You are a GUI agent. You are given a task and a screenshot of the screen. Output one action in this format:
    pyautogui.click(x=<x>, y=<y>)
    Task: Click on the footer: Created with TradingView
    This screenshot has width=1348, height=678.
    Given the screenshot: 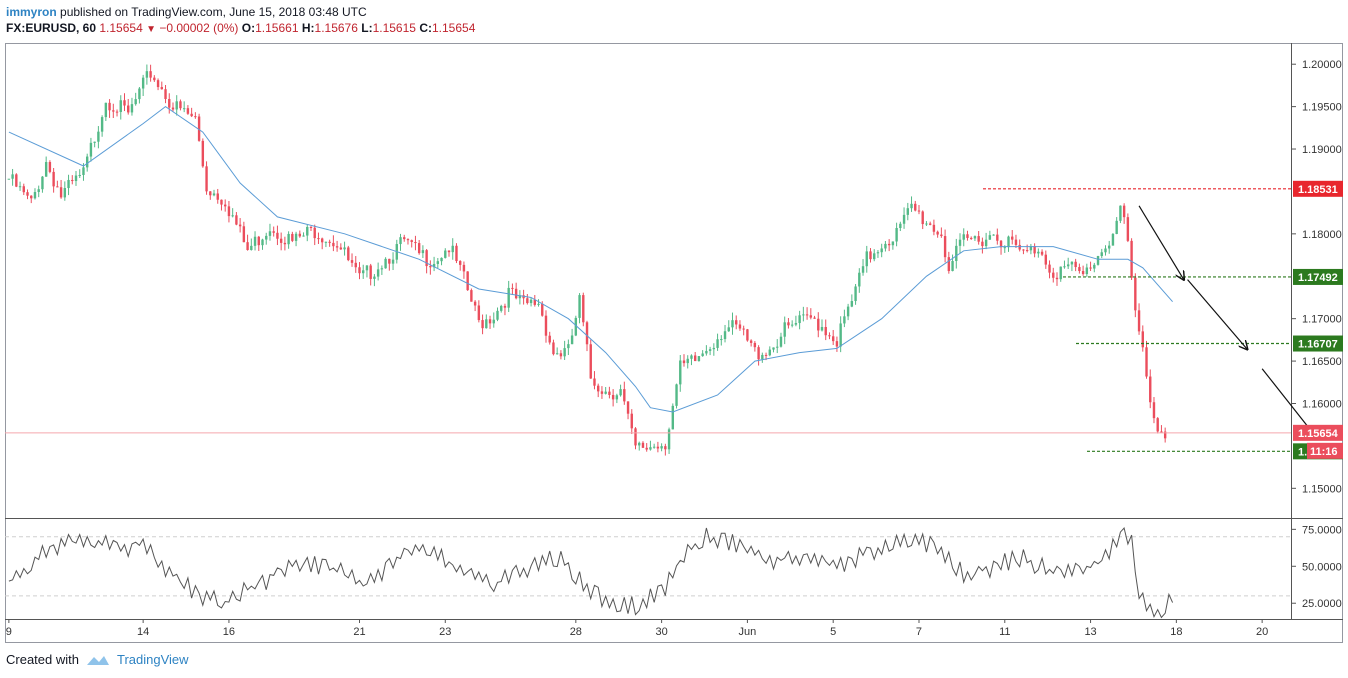 What is the action you would take?
    pyautogui.click(x=97, y=659)
    